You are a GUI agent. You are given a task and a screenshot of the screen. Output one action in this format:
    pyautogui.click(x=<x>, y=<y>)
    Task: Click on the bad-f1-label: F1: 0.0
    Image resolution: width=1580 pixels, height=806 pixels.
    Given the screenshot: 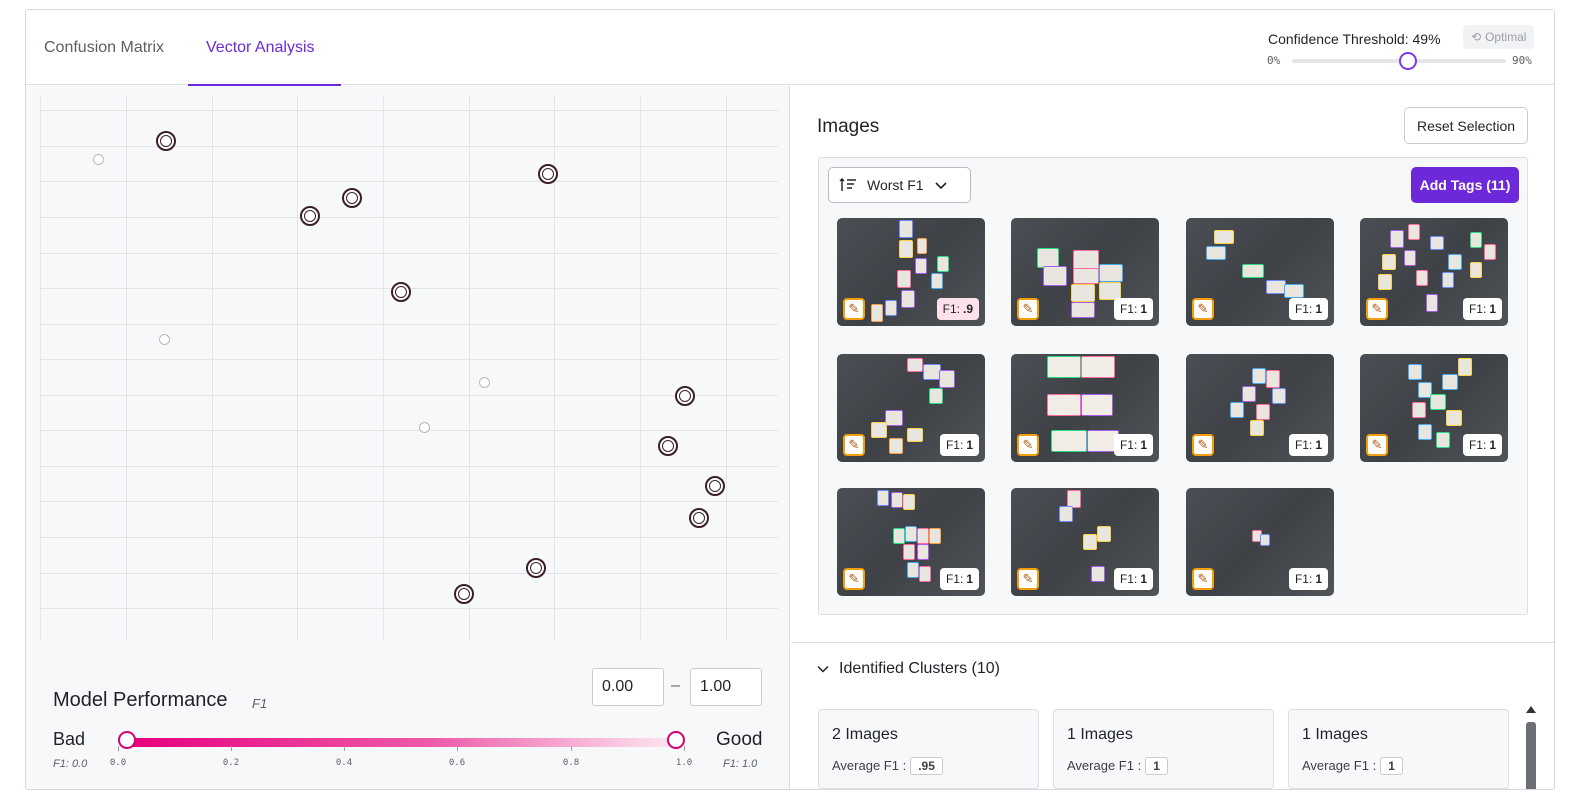 What is the action you would take?
    pyautogui.click(x=70, y=764)
    